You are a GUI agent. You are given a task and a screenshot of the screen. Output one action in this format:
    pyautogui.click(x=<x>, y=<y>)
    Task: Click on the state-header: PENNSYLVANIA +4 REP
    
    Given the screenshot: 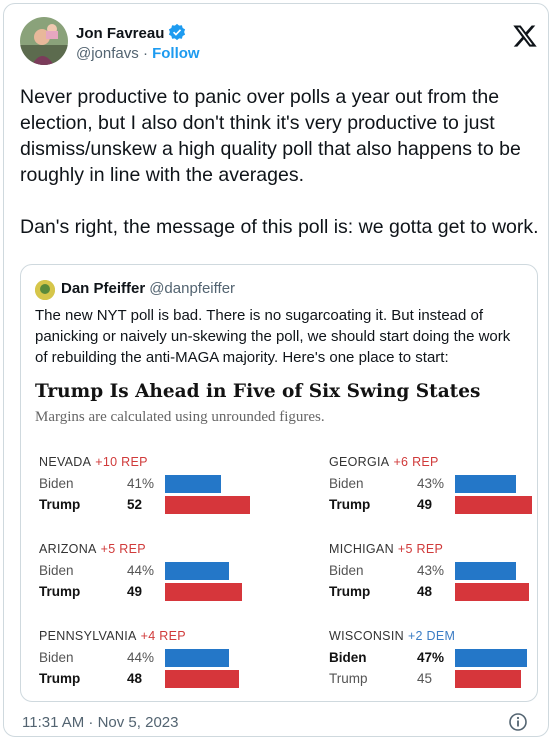 What is the action you would take?
    pyautogui.click(x=112, y=636)
    